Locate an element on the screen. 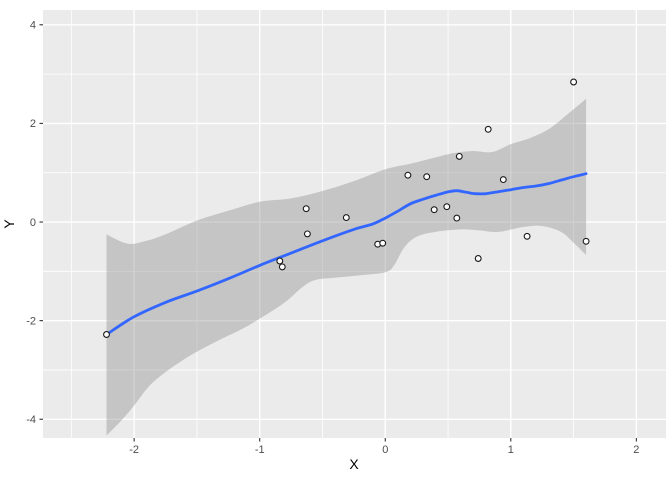 This screenshot has width=672, height=480. y-tick-label: -2 is located at coordinates (31, 321).